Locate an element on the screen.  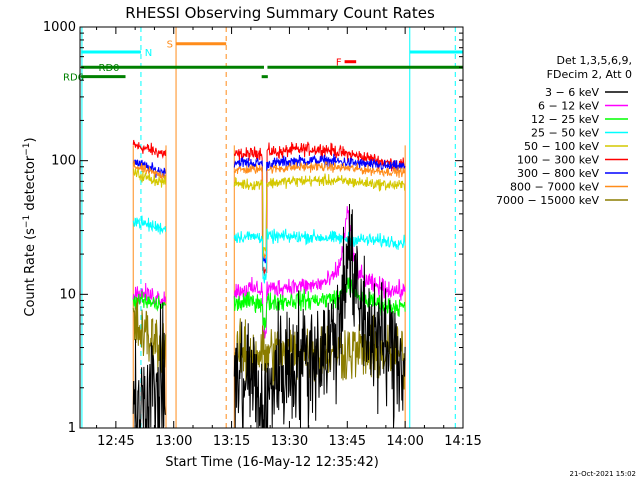
series-line-50-100-kev is located at coordinates (269, 212).